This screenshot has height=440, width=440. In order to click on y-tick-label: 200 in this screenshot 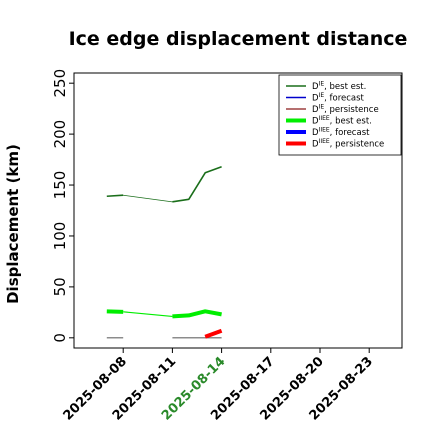, I will do `click(60, 134)`.